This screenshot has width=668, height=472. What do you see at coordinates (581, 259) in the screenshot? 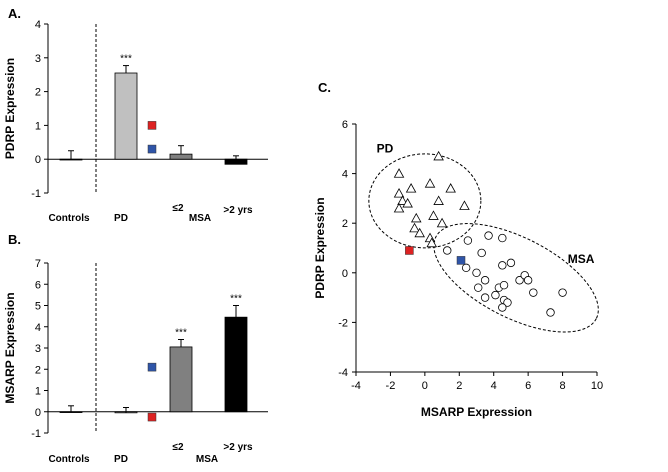
I see `group-label-msa: MSA` at bounding box center [581, 259].